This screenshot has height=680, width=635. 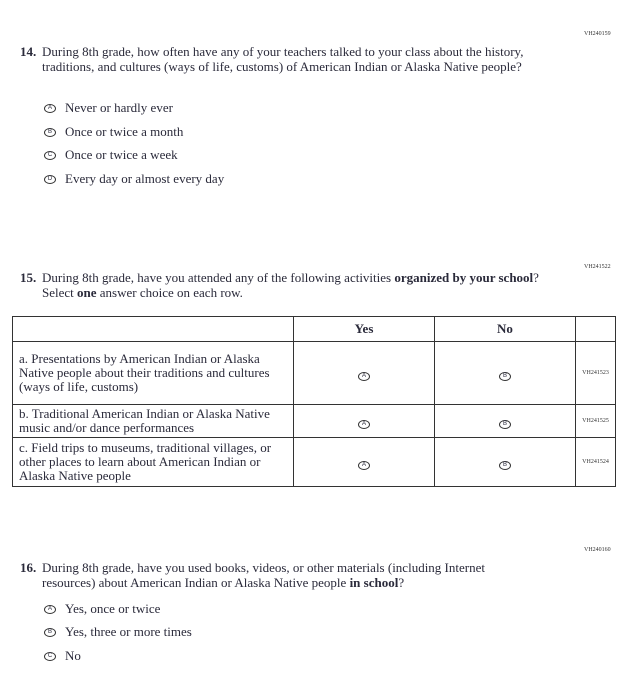 What do you see at coordinates (145, 178) in the screenshot?
I see `option-label: Every day or almost every day` at bounding box center [145, 178].